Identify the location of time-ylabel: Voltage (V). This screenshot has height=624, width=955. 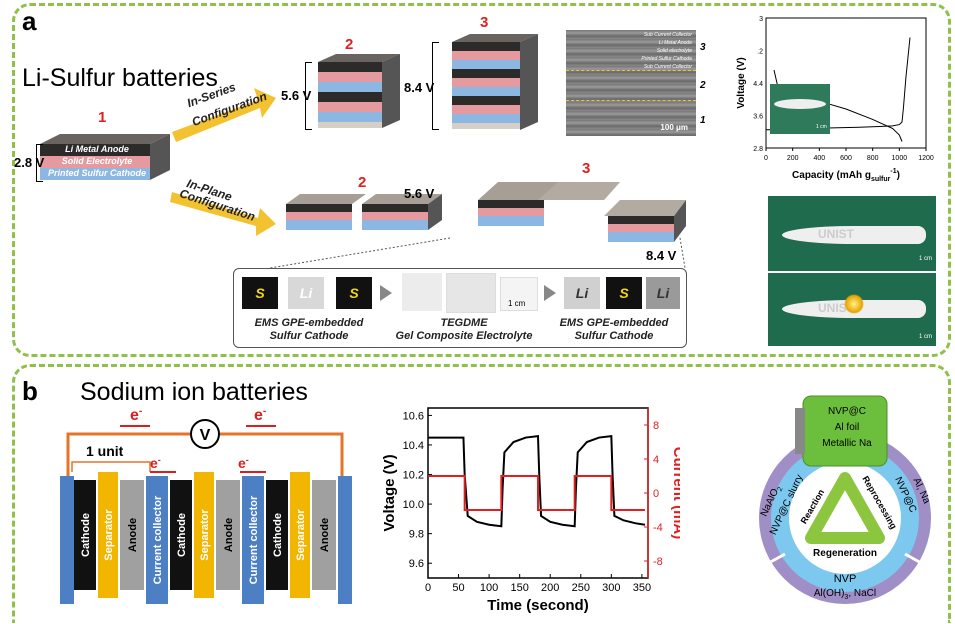
(389, 492).